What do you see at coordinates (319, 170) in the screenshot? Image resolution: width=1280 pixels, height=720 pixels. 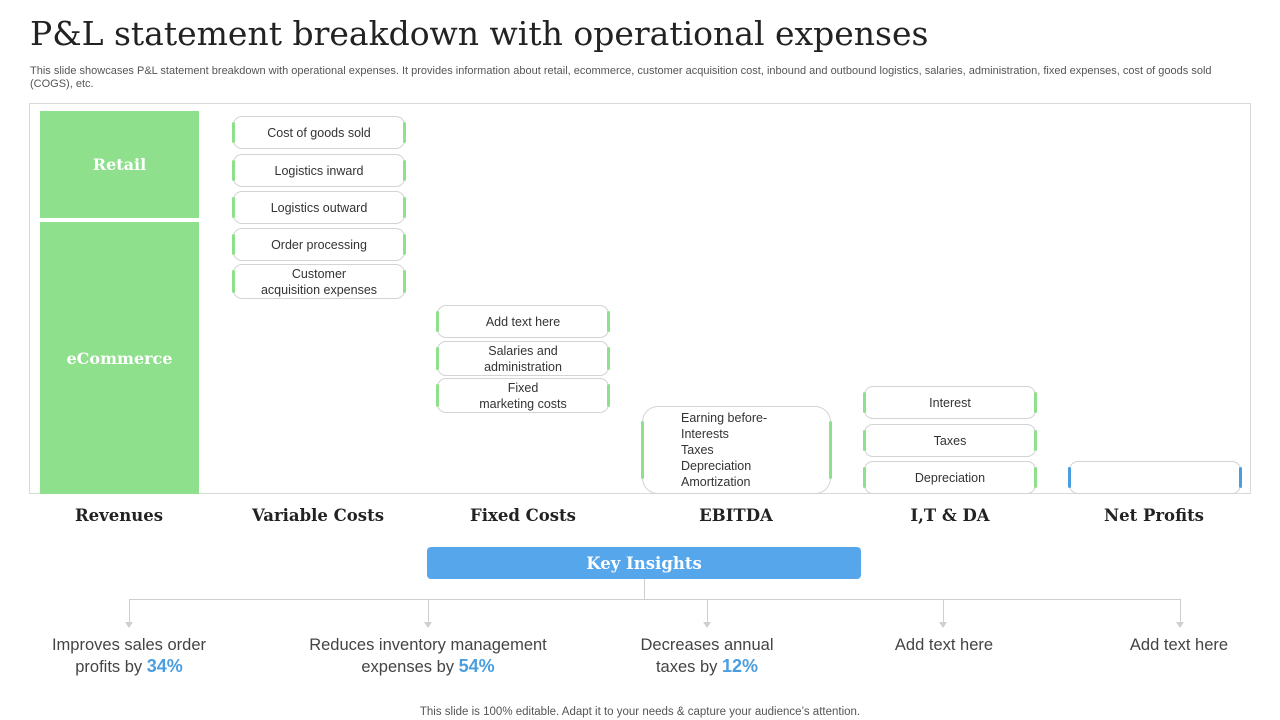 I see `variable-cost-item: Logistics inward` at bounding box center [319, 170].